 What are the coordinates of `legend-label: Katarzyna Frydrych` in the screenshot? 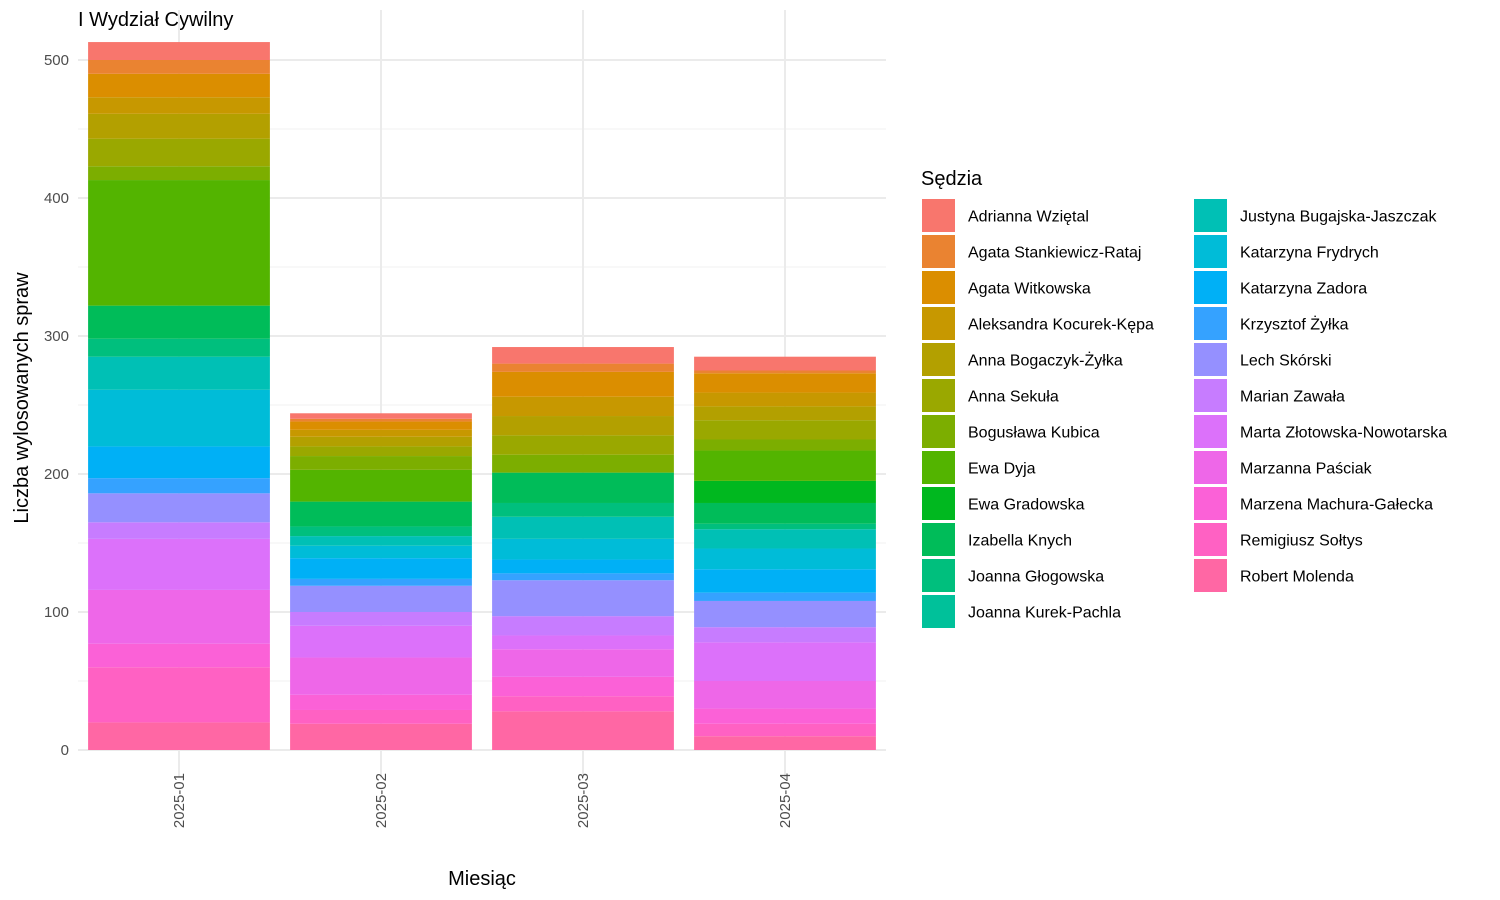 It's located at (1309, 253).